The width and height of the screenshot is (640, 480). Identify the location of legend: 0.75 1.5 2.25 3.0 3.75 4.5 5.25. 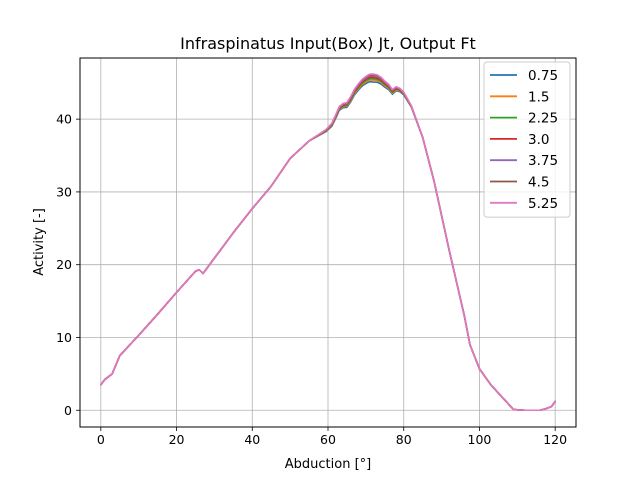
(527, 139).